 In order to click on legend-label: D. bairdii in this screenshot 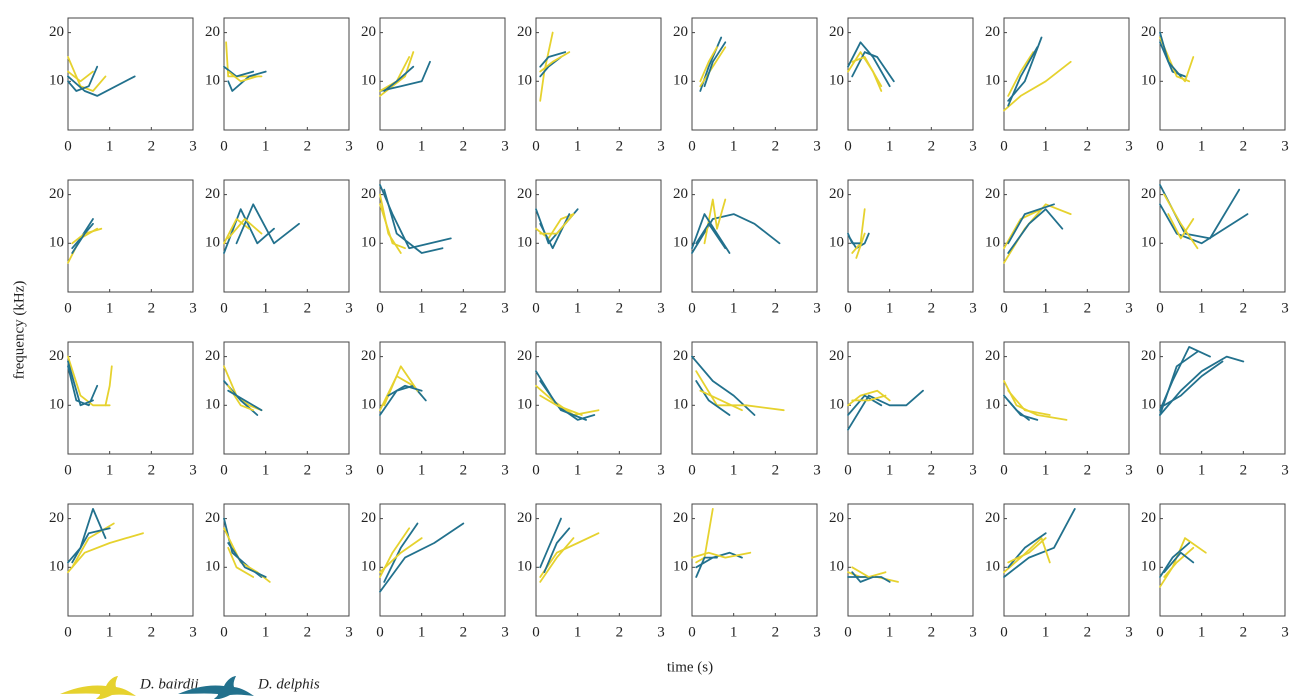, I will do `click(169, 684)`.